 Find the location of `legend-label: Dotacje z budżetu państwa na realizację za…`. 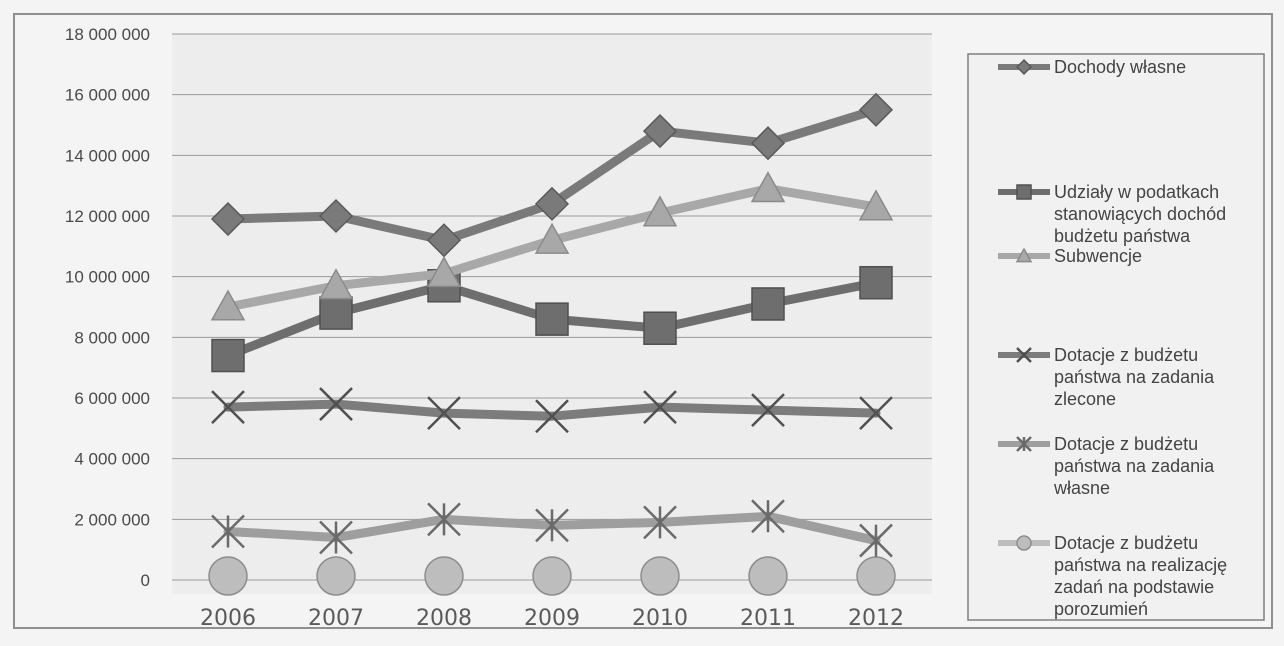

legend-label: Dotacje z budżetu państwa na realizację za… is located at coordinates (1140, 576).